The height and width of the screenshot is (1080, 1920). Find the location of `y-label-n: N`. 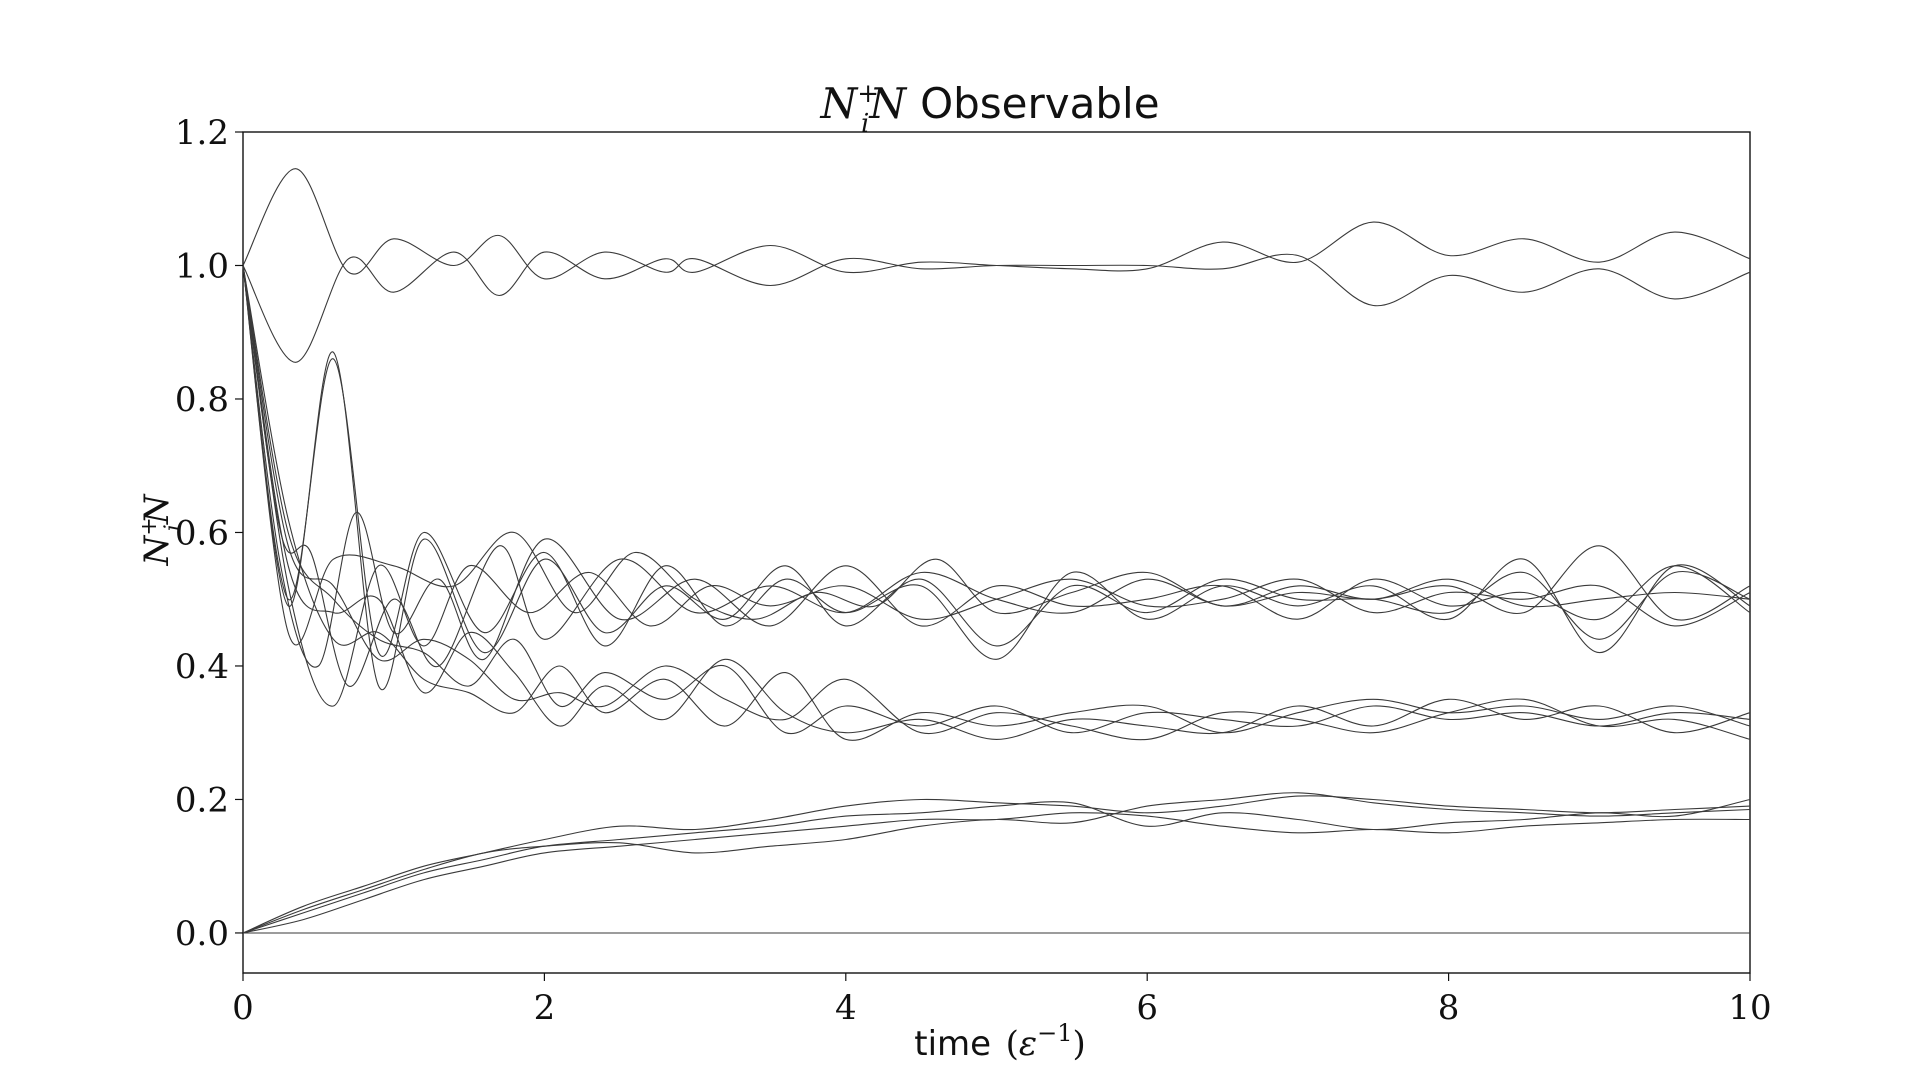

y-label-n: N is located at coordinates (157, 550).